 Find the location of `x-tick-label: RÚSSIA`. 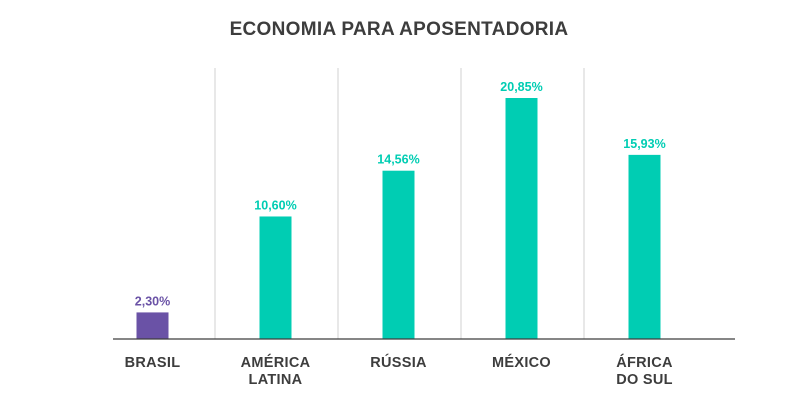

x-tick-label: RÚSSIA is located at coordinates (398, 362).